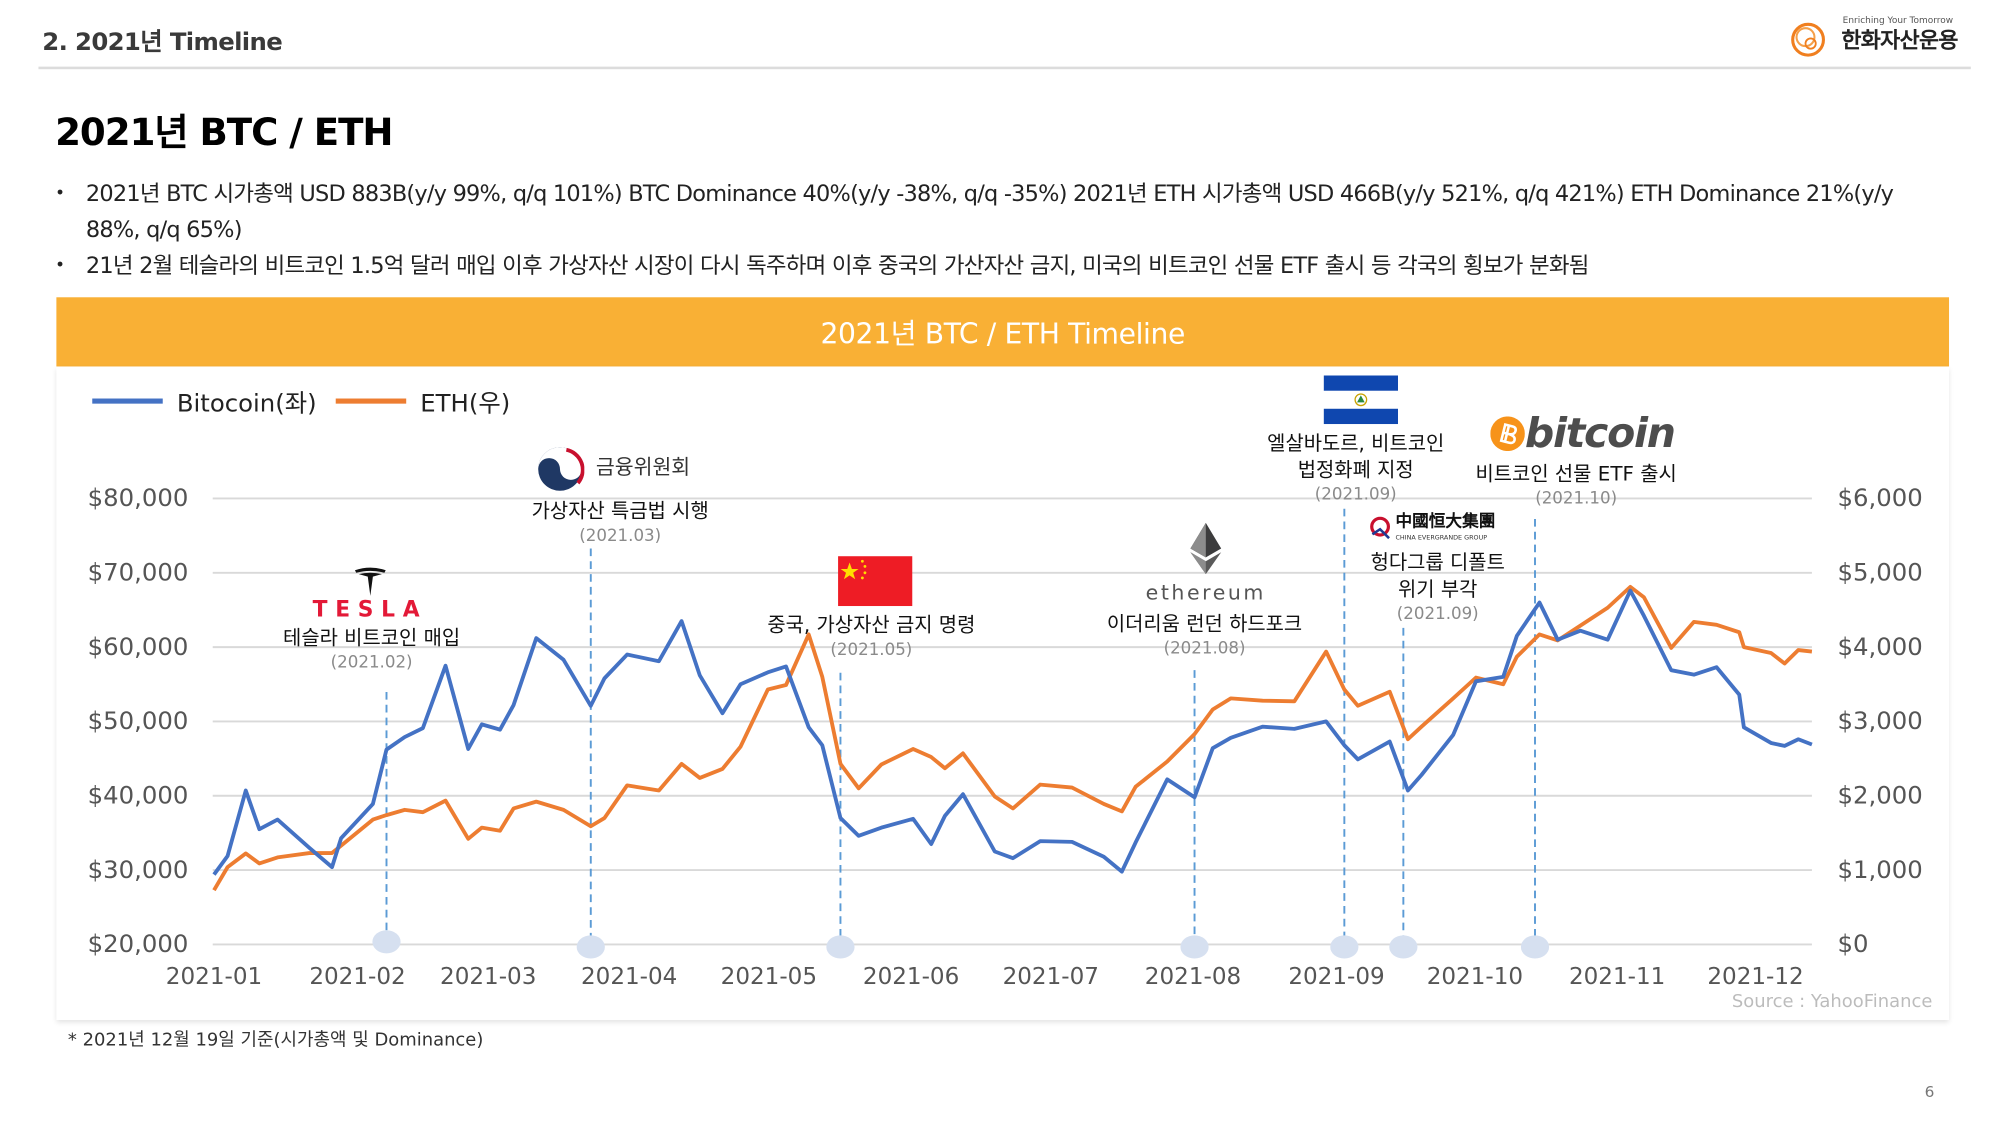 The height and width of the screenshot is (1125, 1999). What do you see at coordinates (138, 572) in the screenshot?
I see `y-left-tick-label: $70,000` at bounding box center [138, 572].